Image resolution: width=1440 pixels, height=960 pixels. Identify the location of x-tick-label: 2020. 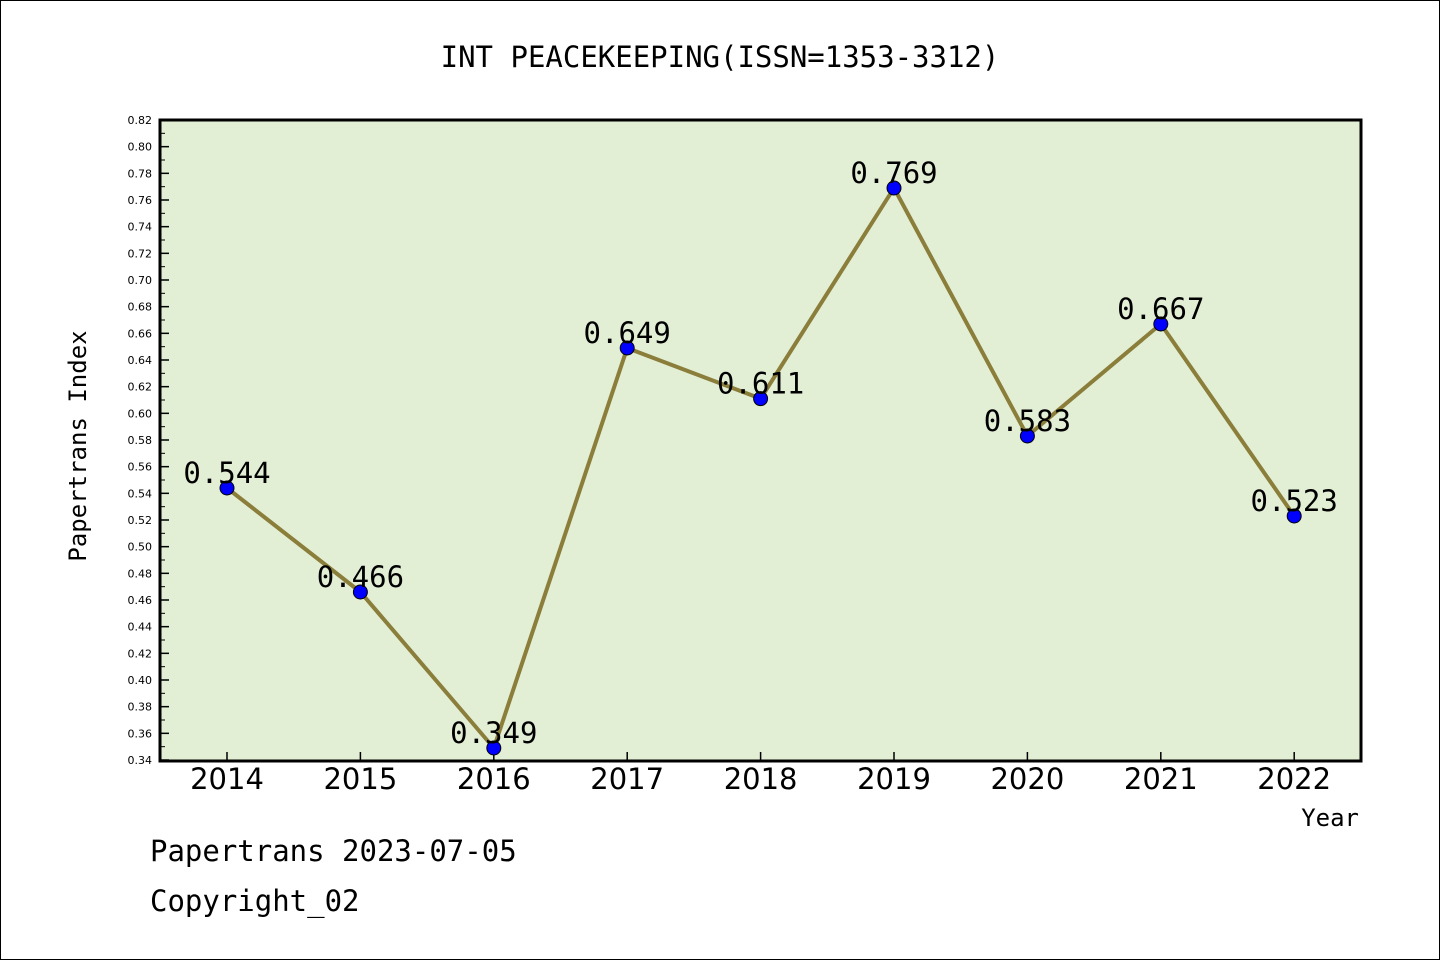
(1027, 779).